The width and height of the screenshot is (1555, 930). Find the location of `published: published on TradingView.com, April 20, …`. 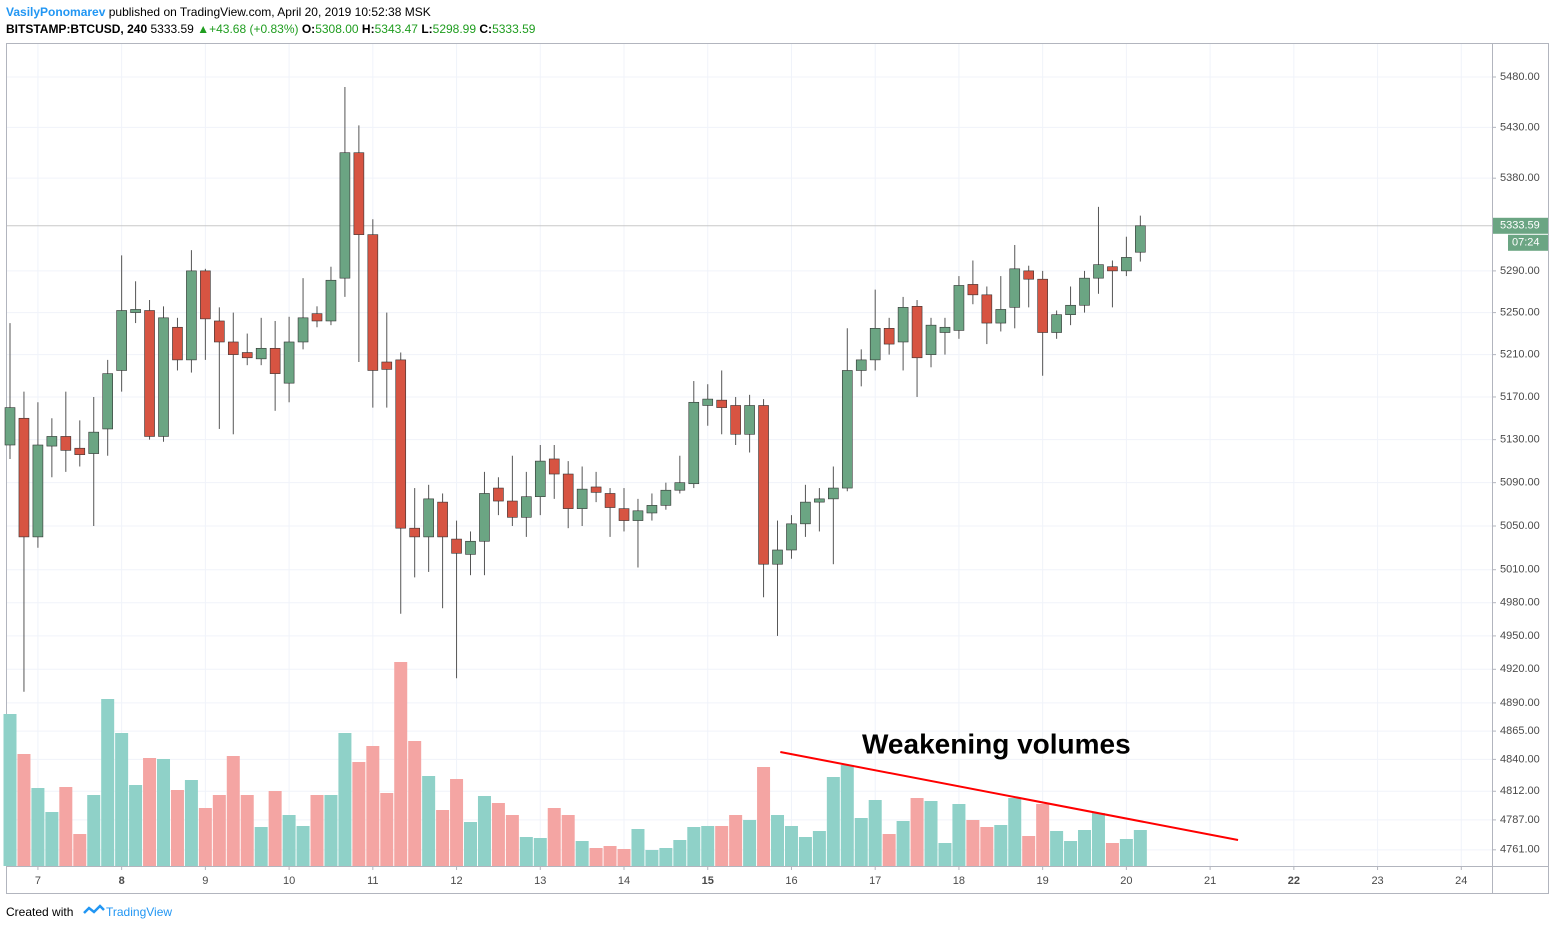

published: published on TradingView.com, April 20, … is located at coordinates (270, 12).